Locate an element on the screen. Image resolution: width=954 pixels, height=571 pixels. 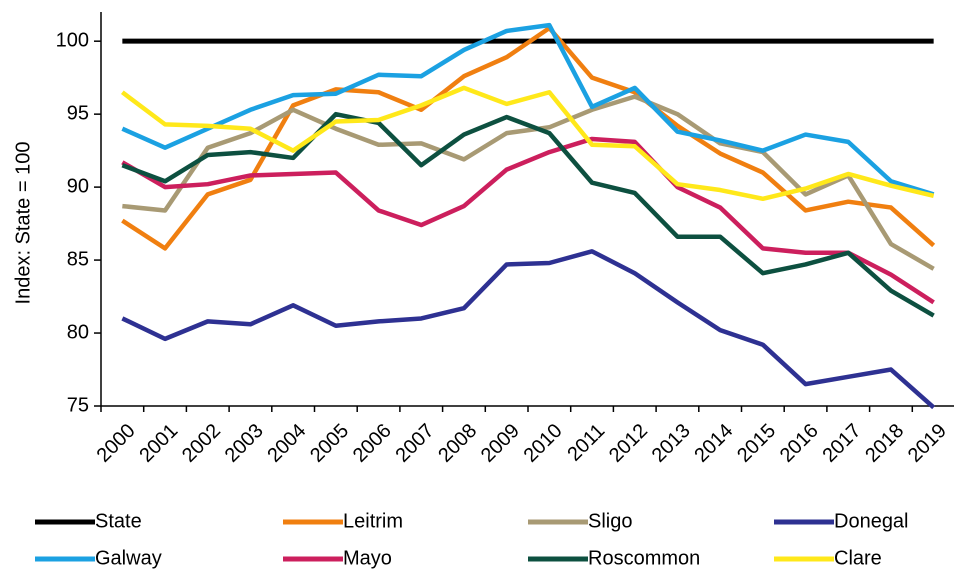
x-tick-label: 2007 is located at coordinates (414, 443).